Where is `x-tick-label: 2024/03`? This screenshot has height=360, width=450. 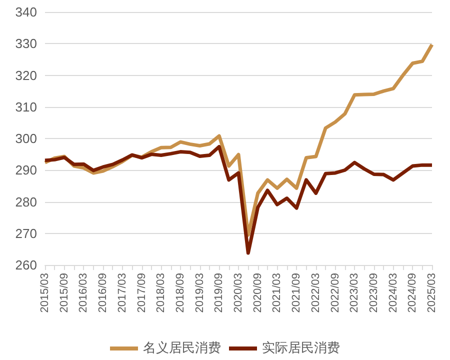 x-tick-label: 2024/03 is located at coordinates (393, 293).